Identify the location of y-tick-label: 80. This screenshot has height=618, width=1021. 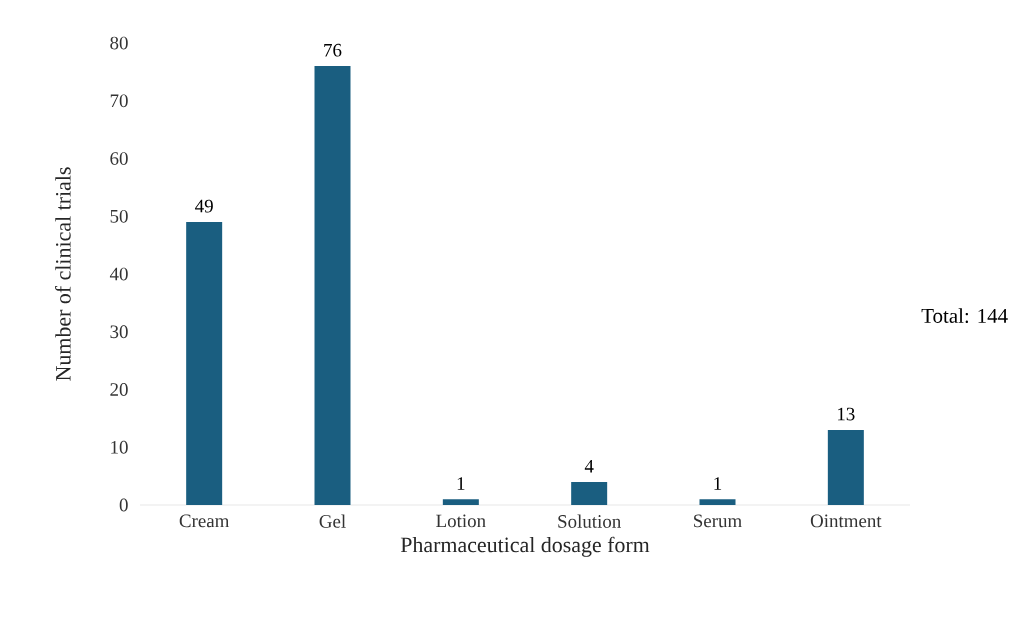
(119, 43).